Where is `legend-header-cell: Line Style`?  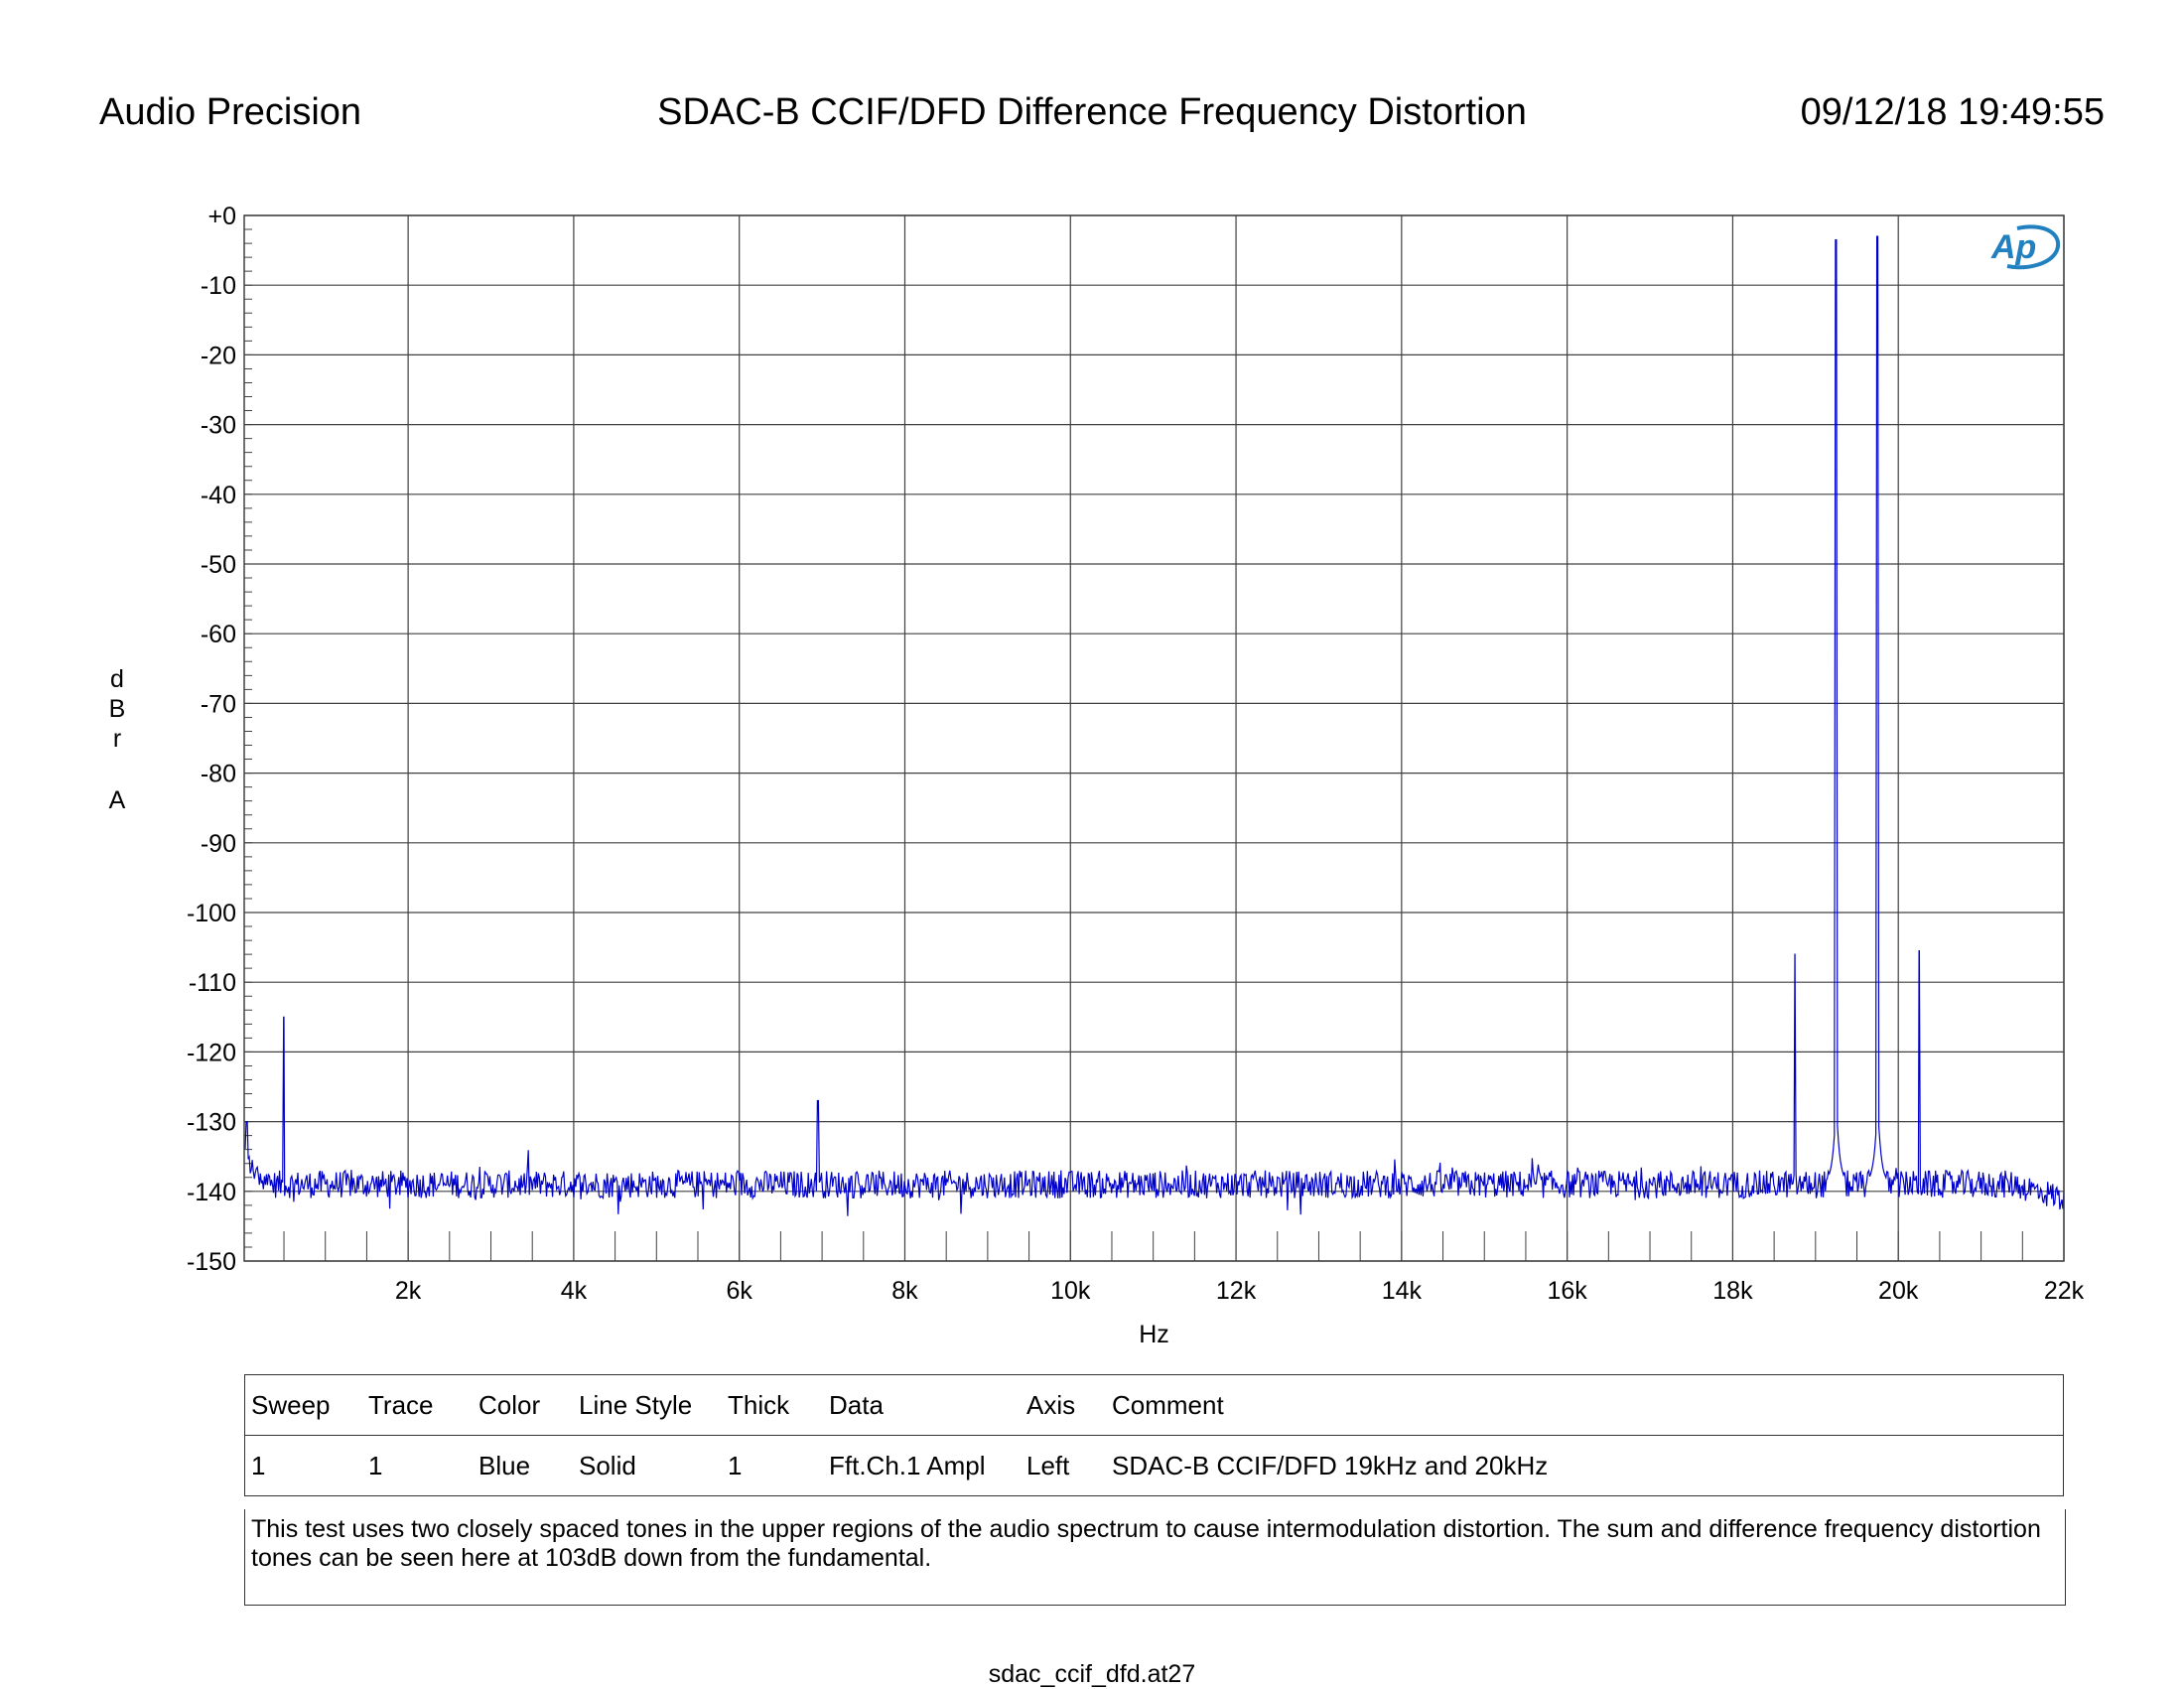
legend-header-cell: Line Style is located at coordinates (647, 1405).